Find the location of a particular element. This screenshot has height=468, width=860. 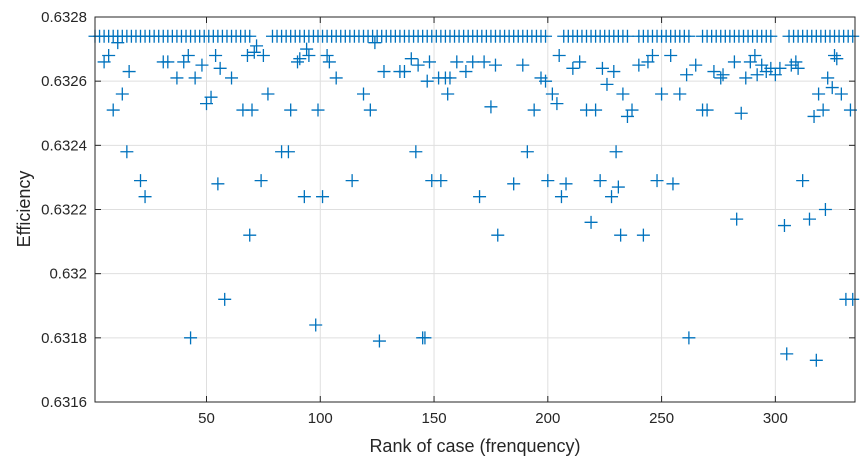

y-tick-label: 0.6318 is located at coordinates (64, 338).